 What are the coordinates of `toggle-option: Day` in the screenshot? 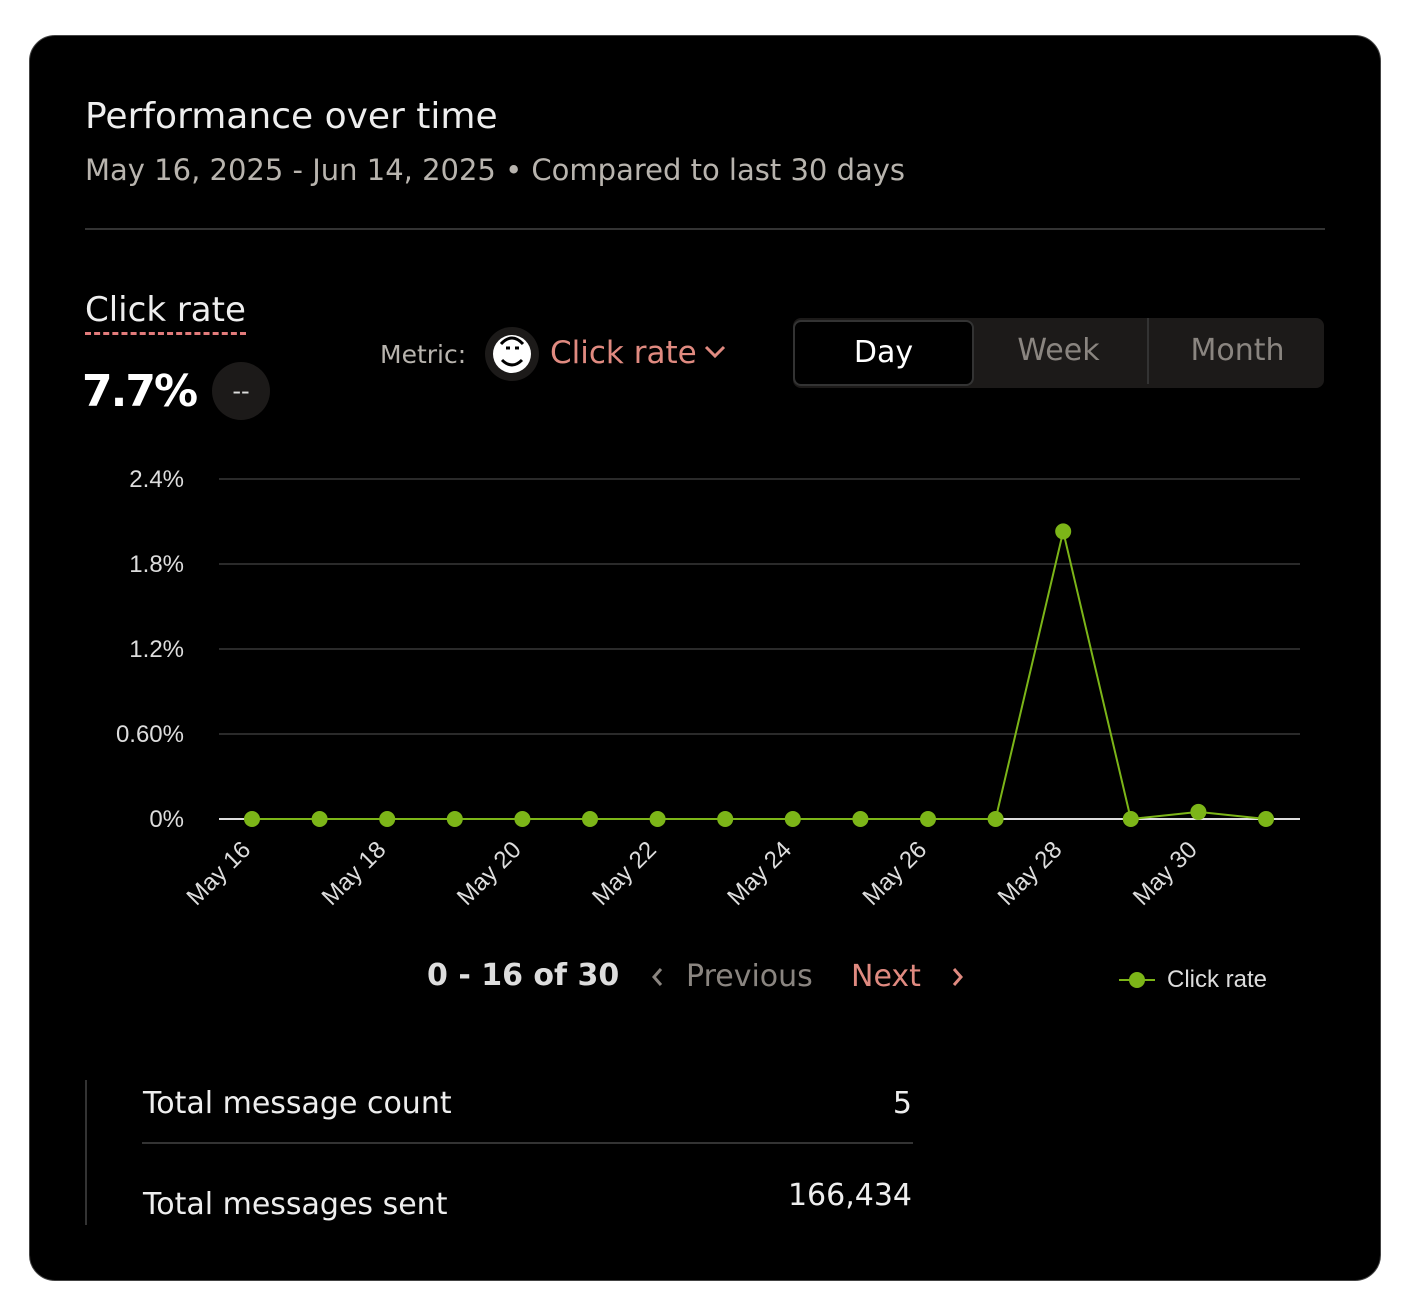 It's located at (883, 353).